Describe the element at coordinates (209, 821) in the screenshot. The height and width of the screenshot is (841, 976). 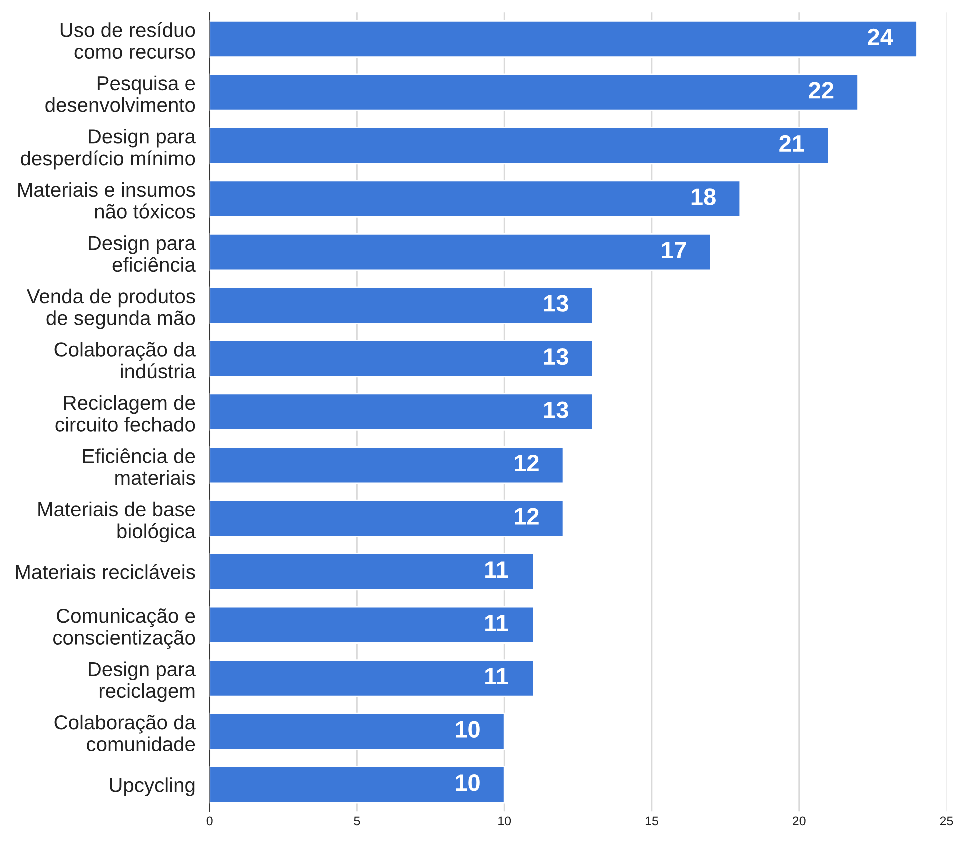
I see `x-tick-label: 0` at that location.